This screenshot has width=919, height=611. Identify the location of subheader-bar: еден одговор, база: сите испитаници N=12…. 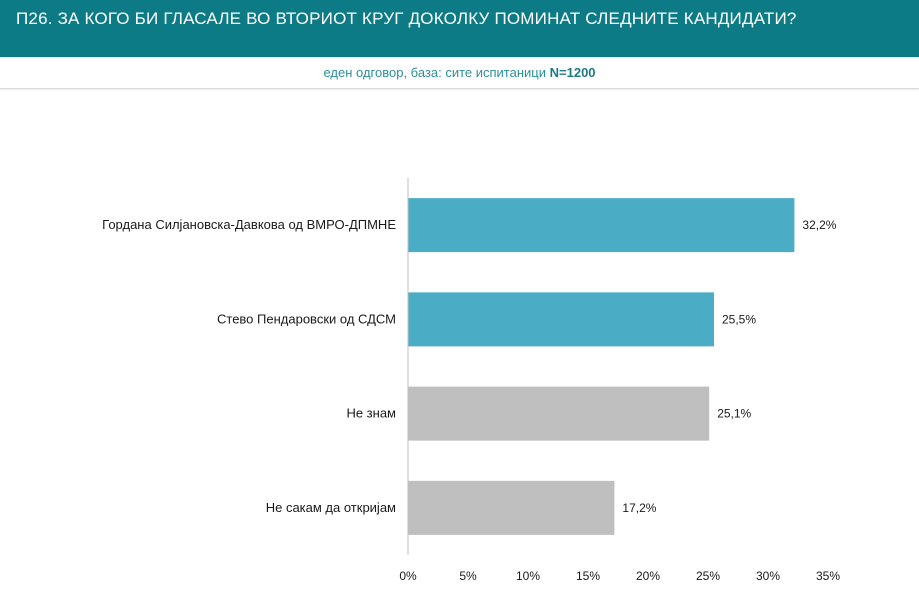
(459, 73).